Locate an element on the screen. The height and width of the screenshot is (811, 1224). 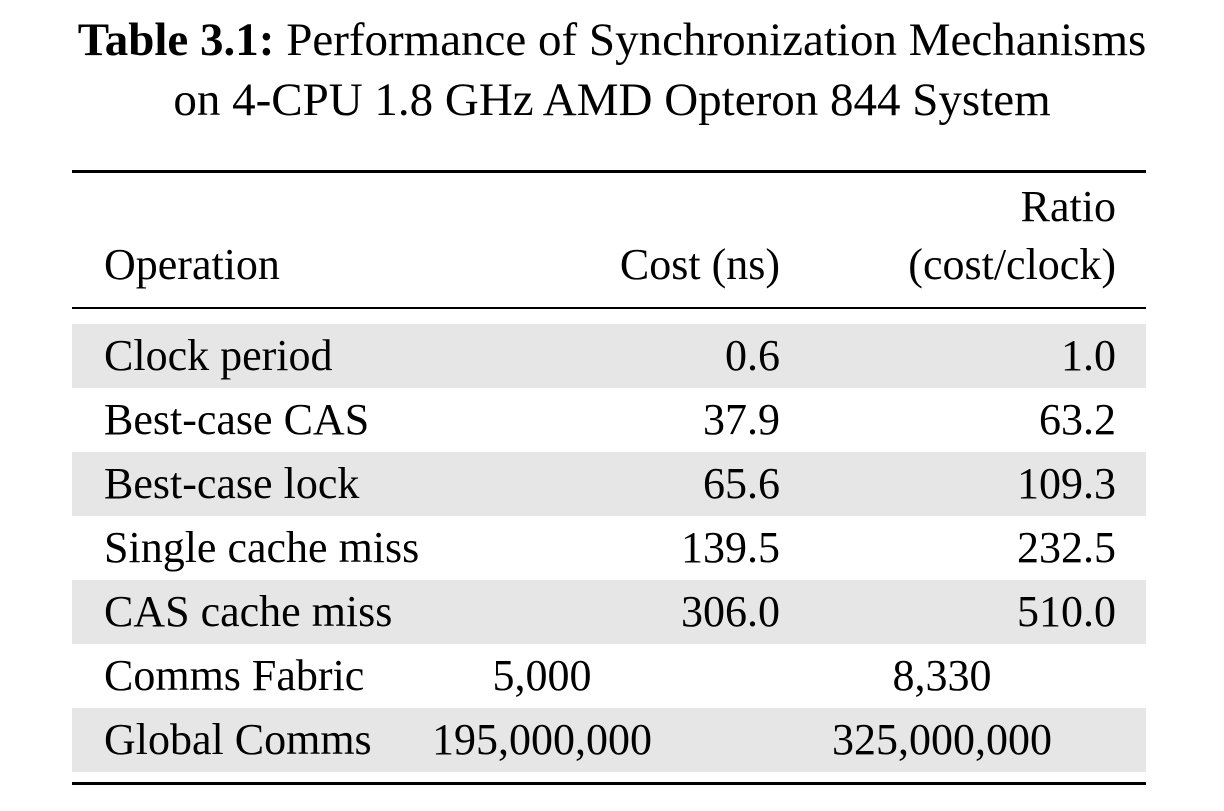
cell-ratio: 109.3 is located at coordinates (1066, 483).